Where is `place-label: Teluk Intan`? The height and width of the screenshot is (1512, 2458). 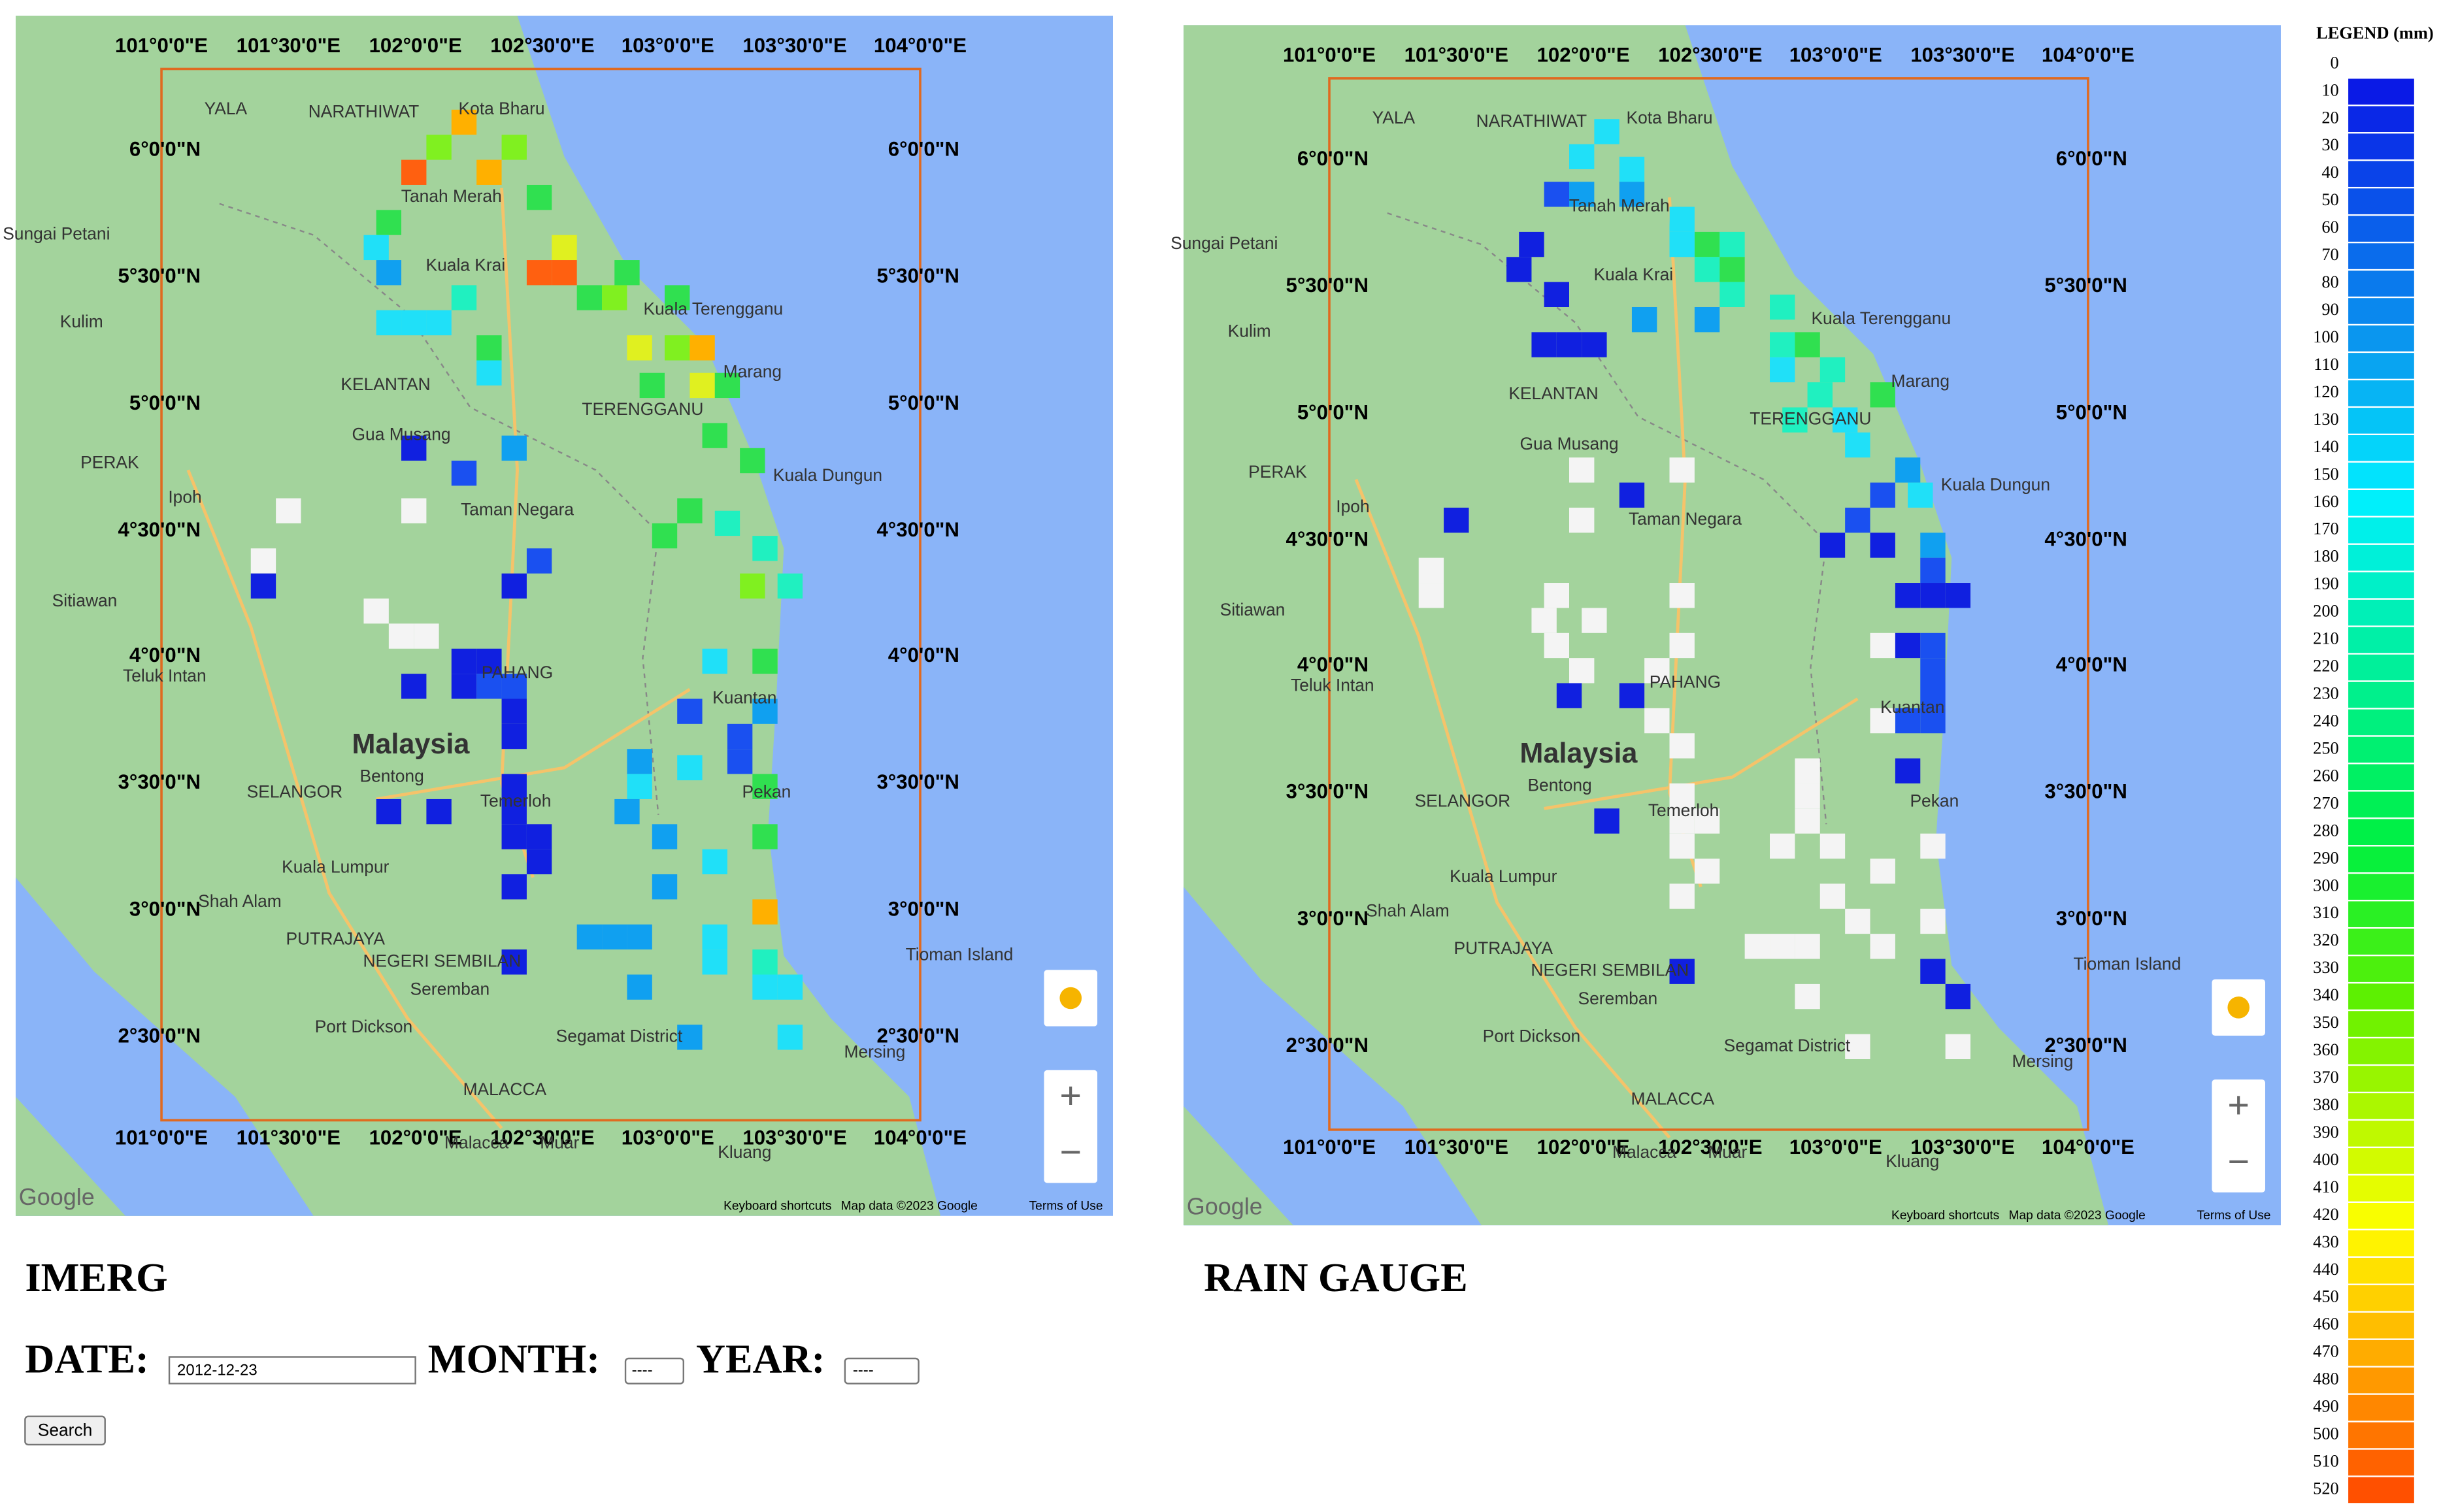 place-label: Teluk Intan is located at coordinates (1332, 685).